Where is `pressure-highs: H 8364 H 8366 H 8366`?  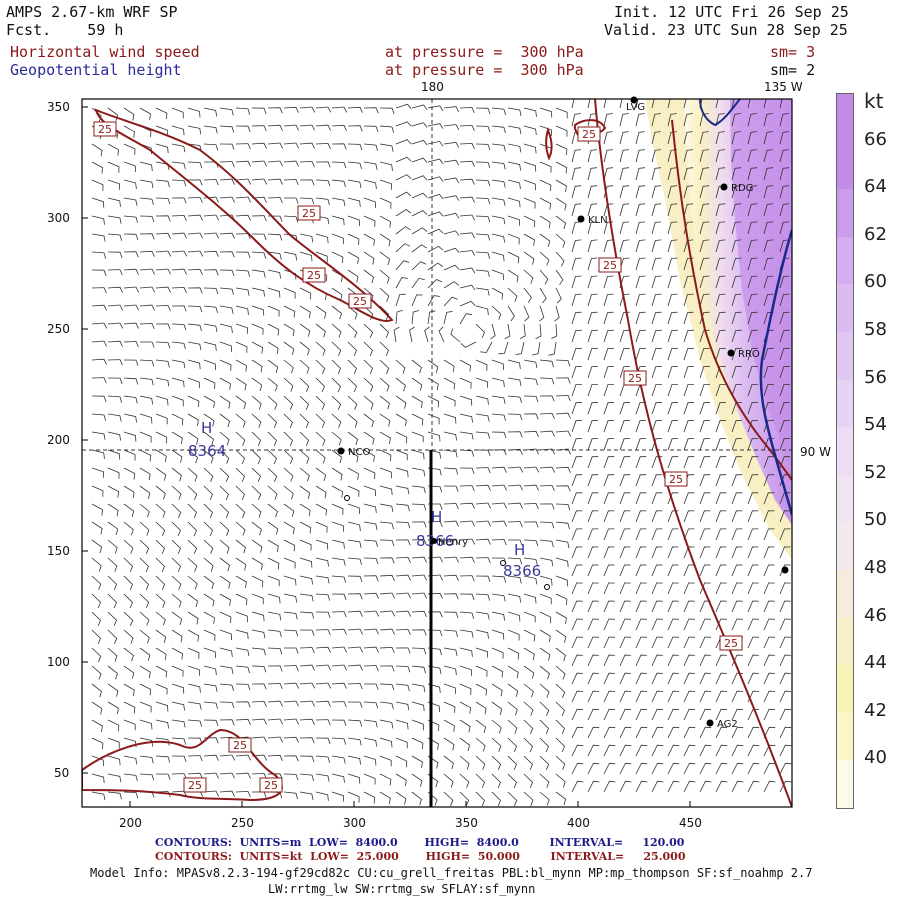
pressure-highs: H 8364 H 8366 H 8366 is located at coordinates (364, 499).